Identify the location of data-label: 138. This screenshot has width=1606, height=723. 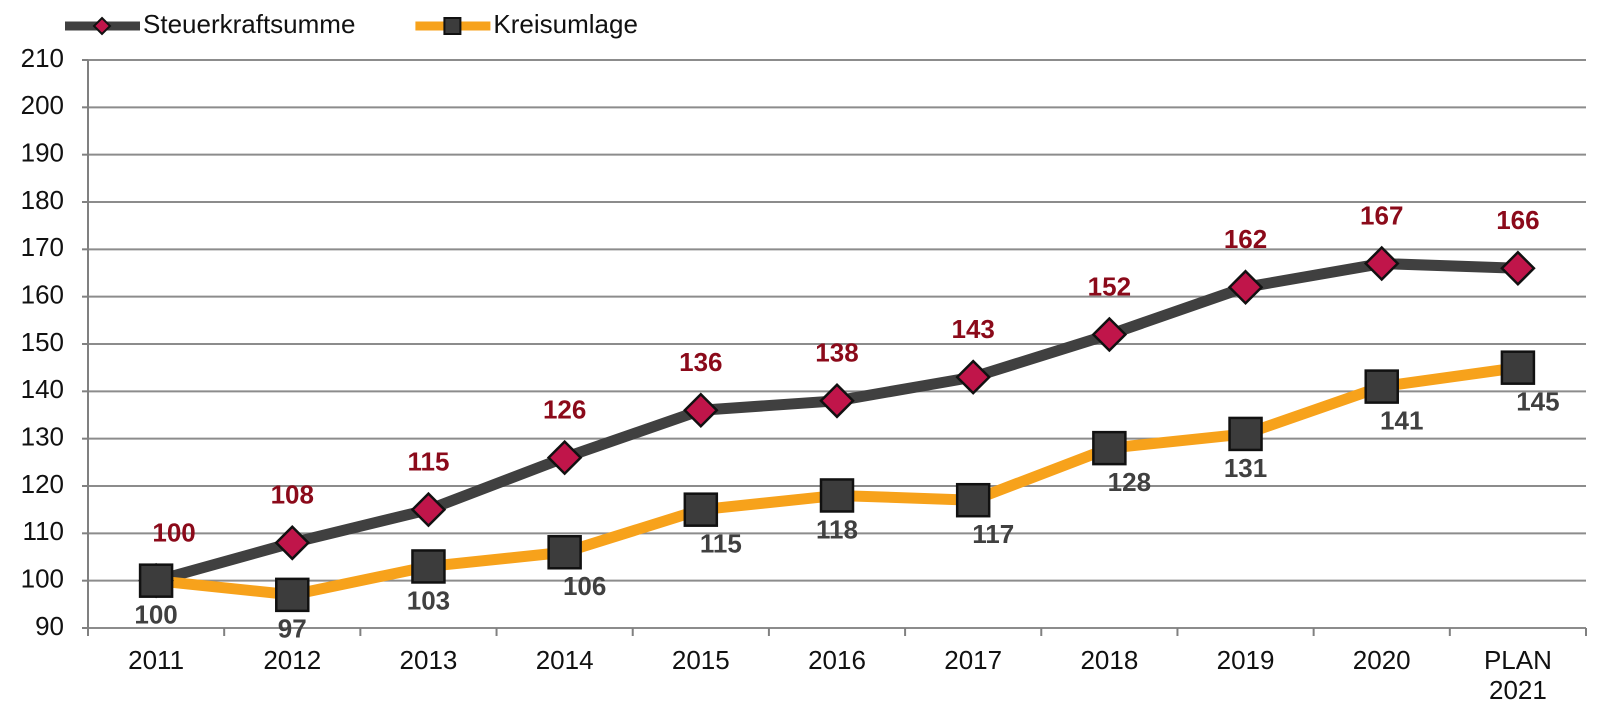
(836, 353).